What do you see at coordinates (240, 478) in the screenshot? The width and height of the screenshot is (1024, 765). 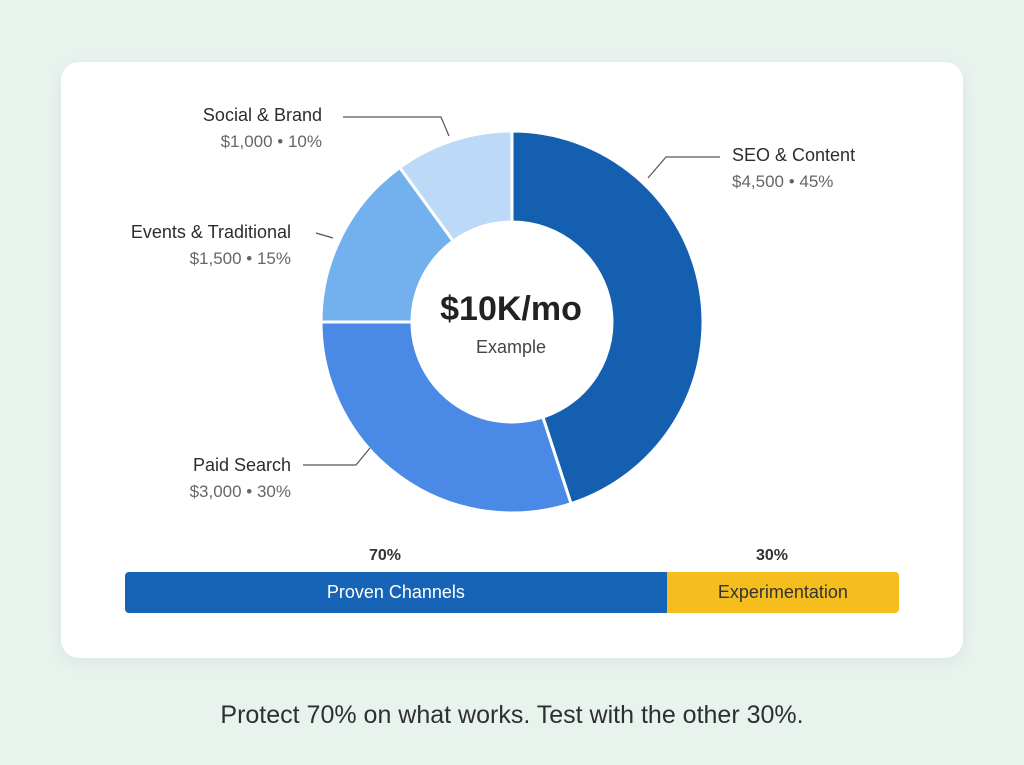 I see `slice-label-paid-search: Paid Search $3,000 • 30%` at bounding box center [240, 478].